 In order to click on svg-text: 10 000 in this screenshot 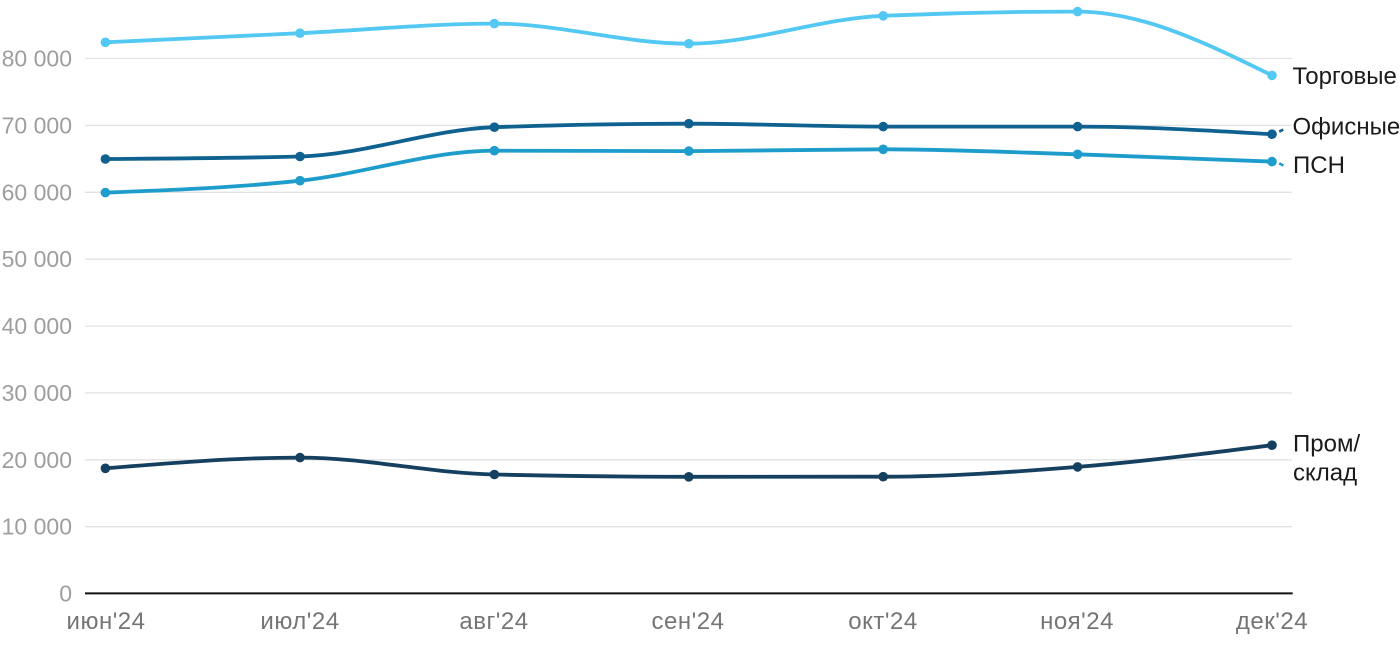, I will do `click(37, 527)`.